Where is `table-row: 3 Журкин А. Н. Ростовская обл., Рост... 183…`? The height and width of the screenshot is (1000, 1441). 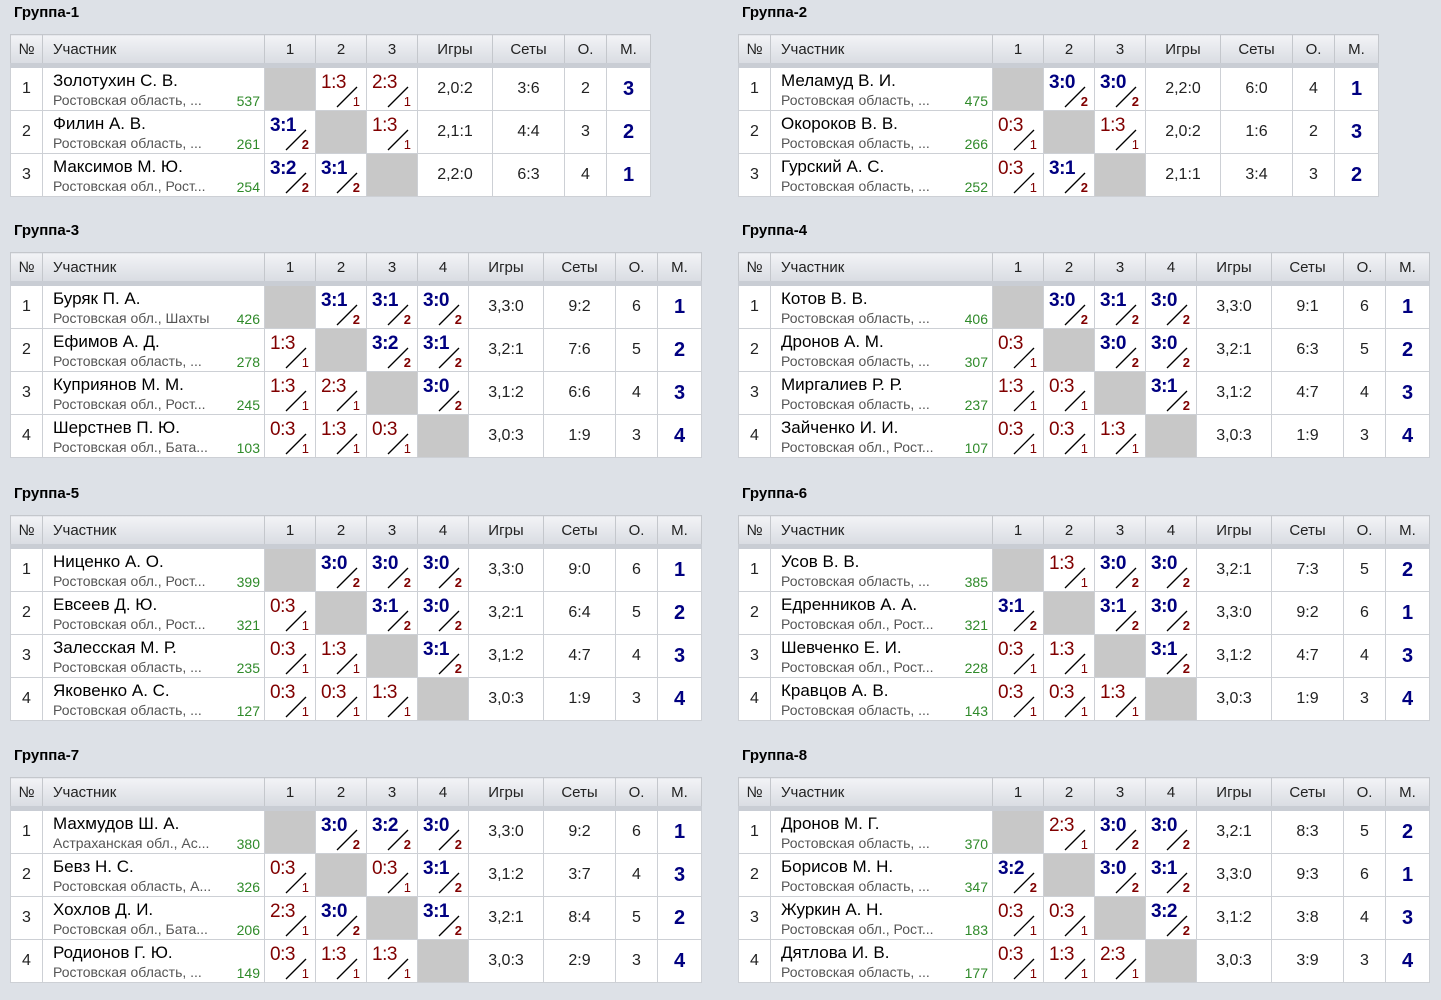
table-row: 3 Журкин А. Н. Ростовская обл., Рост... 183… is located at coordinates (1084, 918).